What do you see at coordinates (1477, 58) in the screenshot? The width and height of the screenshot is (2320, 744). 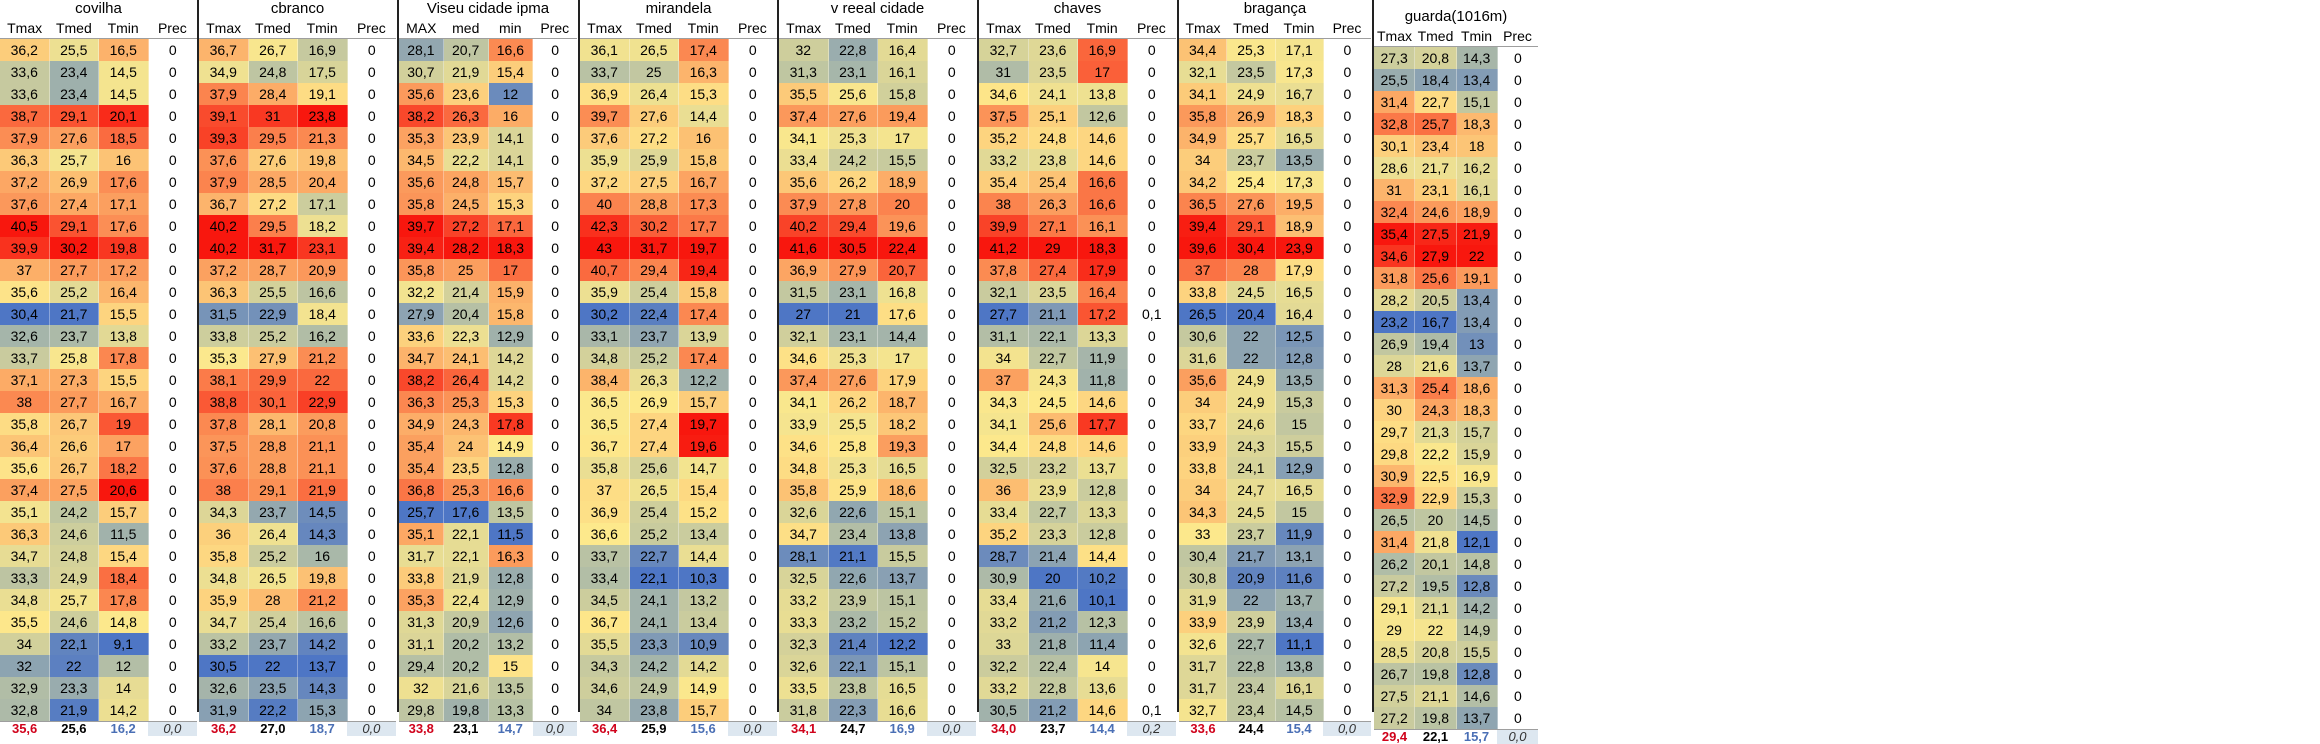 I see `temp-cell: 14,3` at bounding box center [1477, 58].